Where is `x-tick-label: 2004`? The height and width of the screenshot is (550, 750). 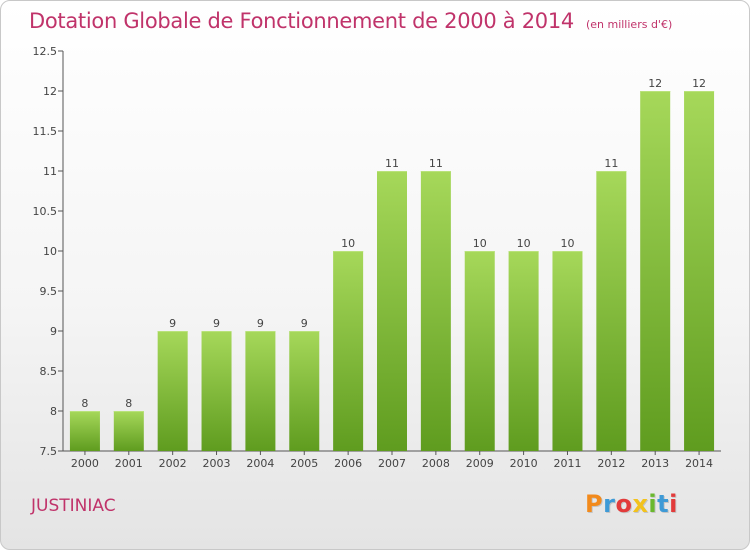
x-tick-label: 2004 is located at coordinates (260, 463).